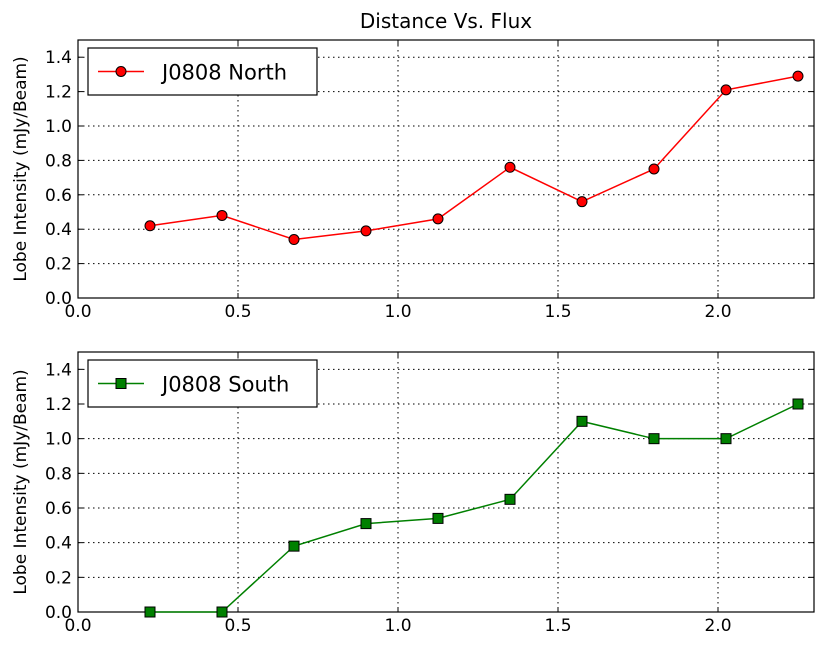  What do you see at coordinates (223, 73) in the screenshot?
I see `legend-label: J0808 North` at bounding box center [223, 73].